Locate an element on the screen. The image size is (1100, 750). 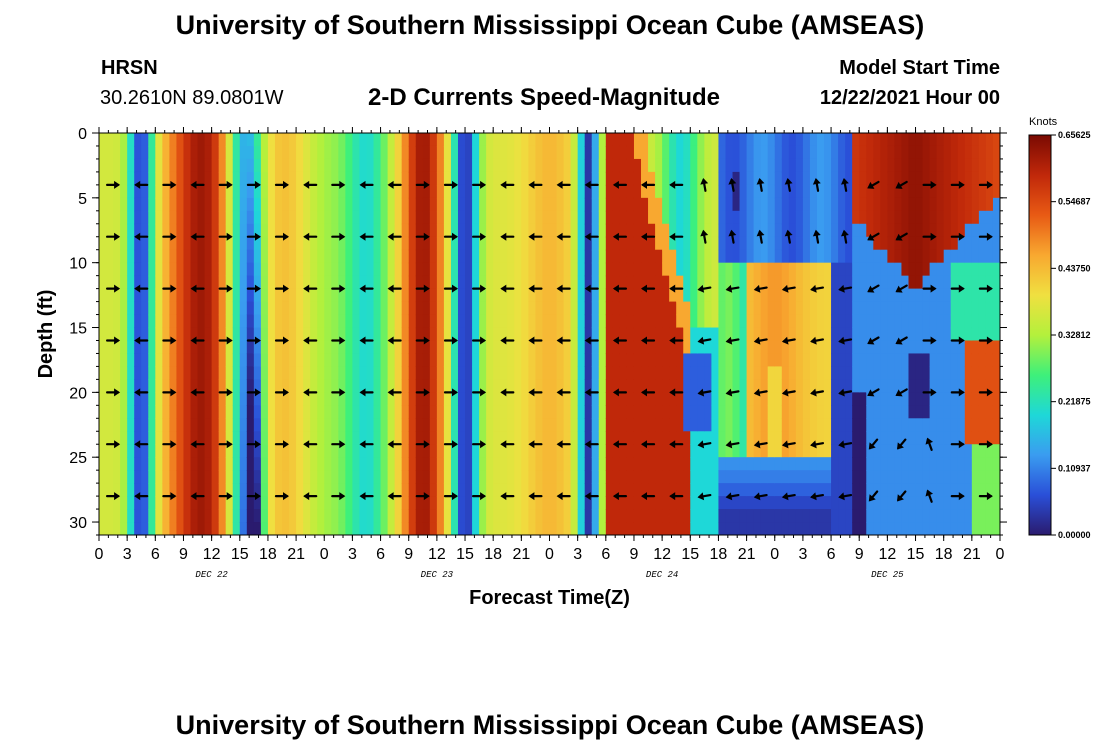
x-tick-label: 9 is located at coordinates (634, 554).